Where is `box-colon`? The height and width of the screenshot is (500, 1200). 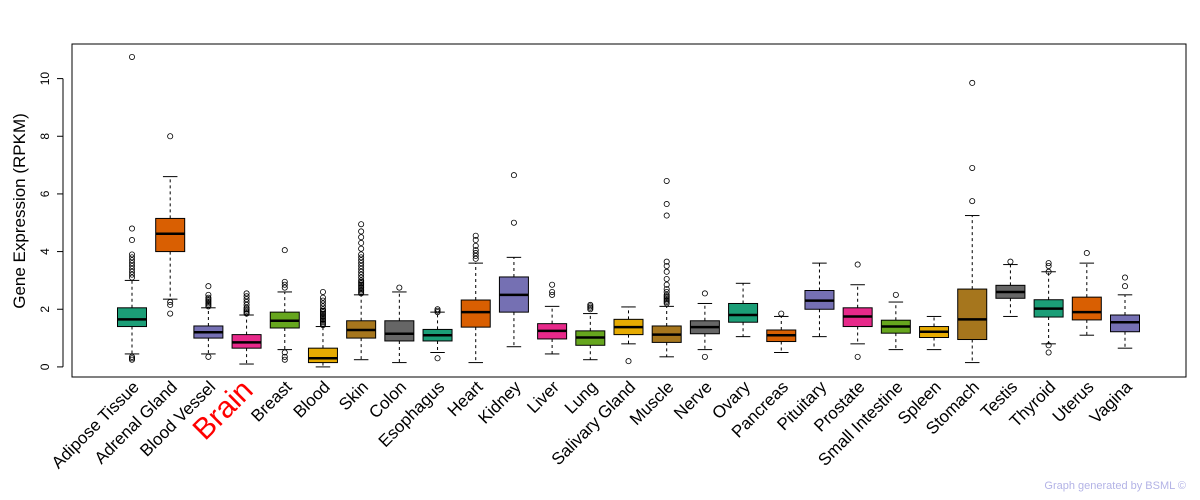
box-colon is located at coordinates (399, 324).